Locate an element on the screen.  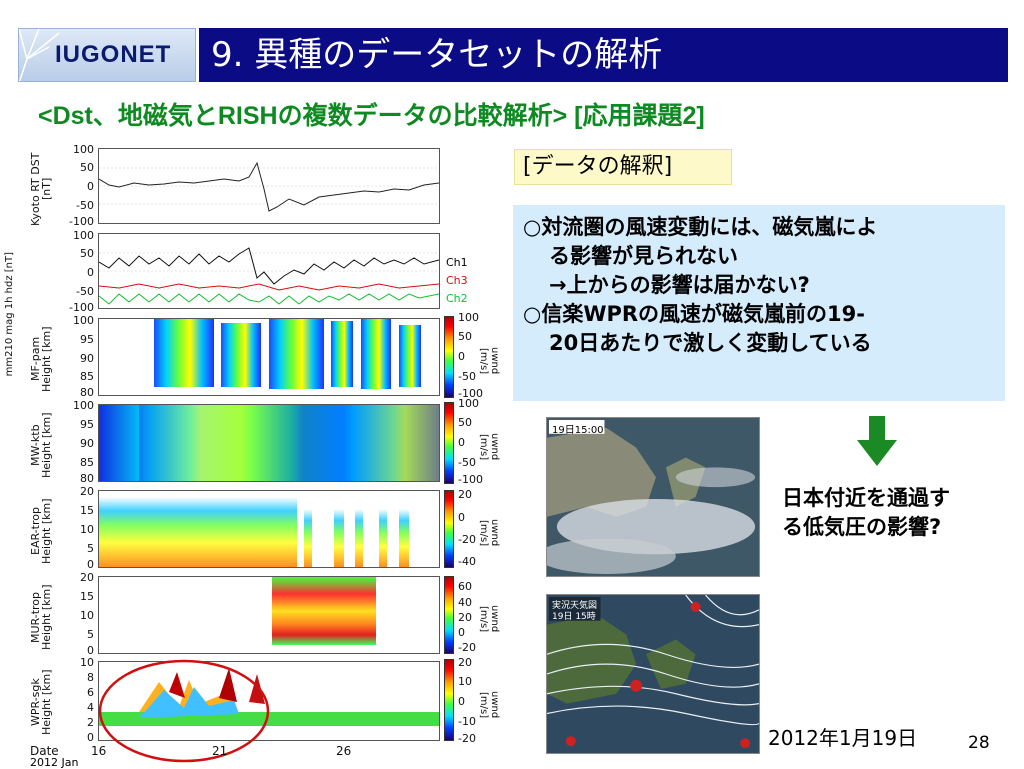
dst-line-plot is located at coordinates (269, 186).